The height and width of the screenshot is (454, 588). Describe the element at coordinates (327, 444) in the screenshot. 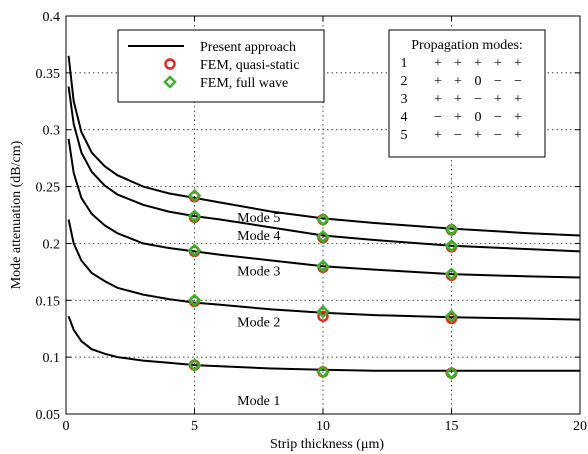

I see `x-axis-label: Strip thickness (μm)` at that location.